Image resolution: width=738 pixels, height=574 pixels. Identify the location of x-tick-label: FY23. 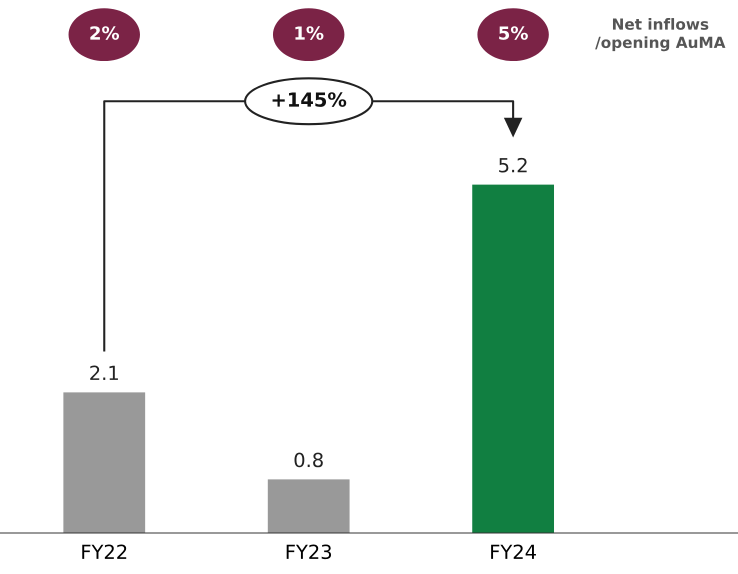
(309, 552).